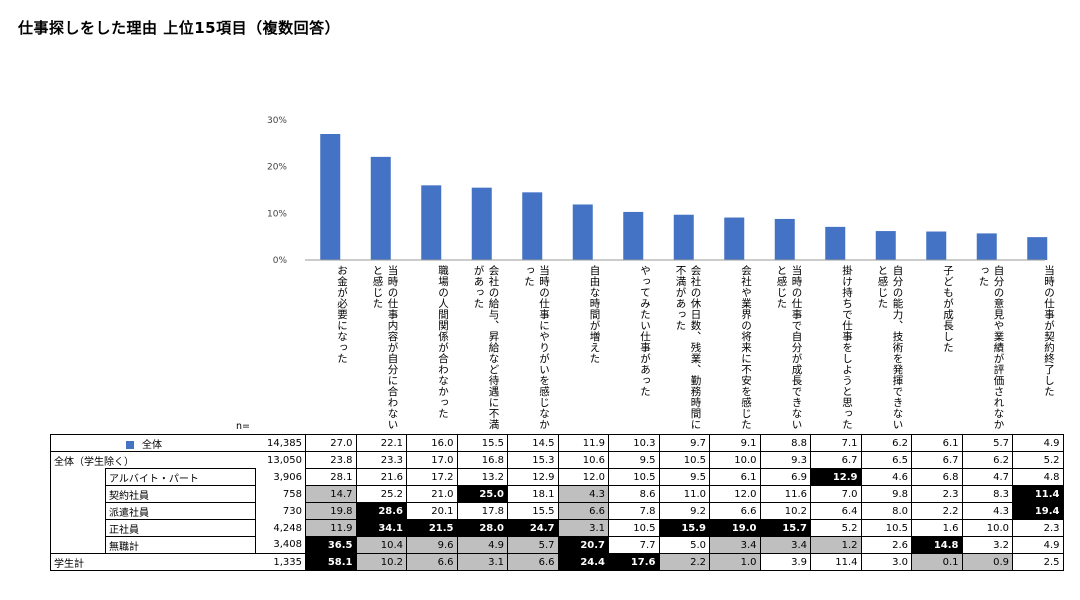 Image resolution: width=1080 pixels, height=600 pixels. I want to click on table-cell: 9.2, so click(684, 511).